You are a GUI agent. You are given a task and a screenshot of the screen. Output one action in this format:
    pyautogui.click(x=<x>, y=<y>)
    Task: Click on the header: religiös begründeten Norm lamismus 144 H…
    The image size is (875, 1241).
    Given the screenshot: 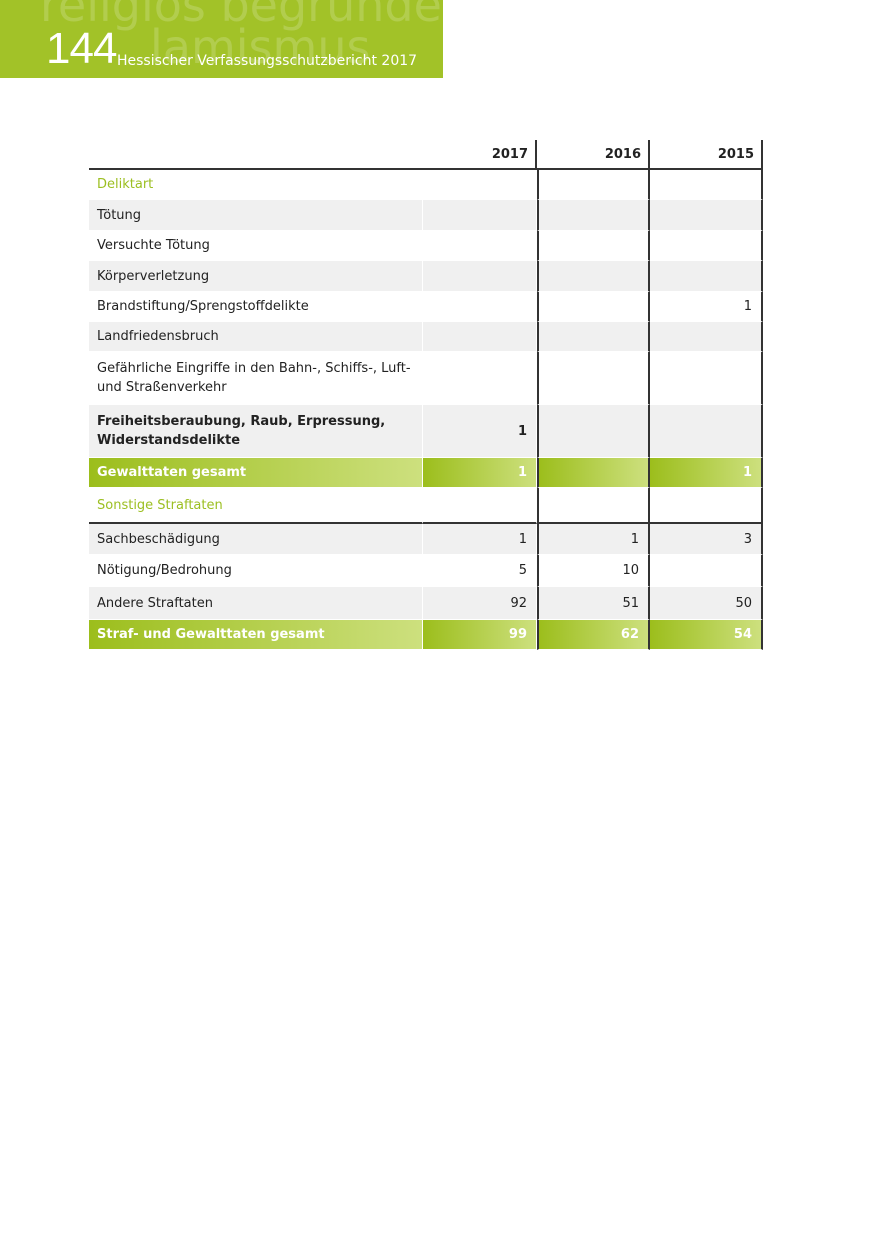 What is the action you would take?
    pyautogui.click(x=221, y=39)
    